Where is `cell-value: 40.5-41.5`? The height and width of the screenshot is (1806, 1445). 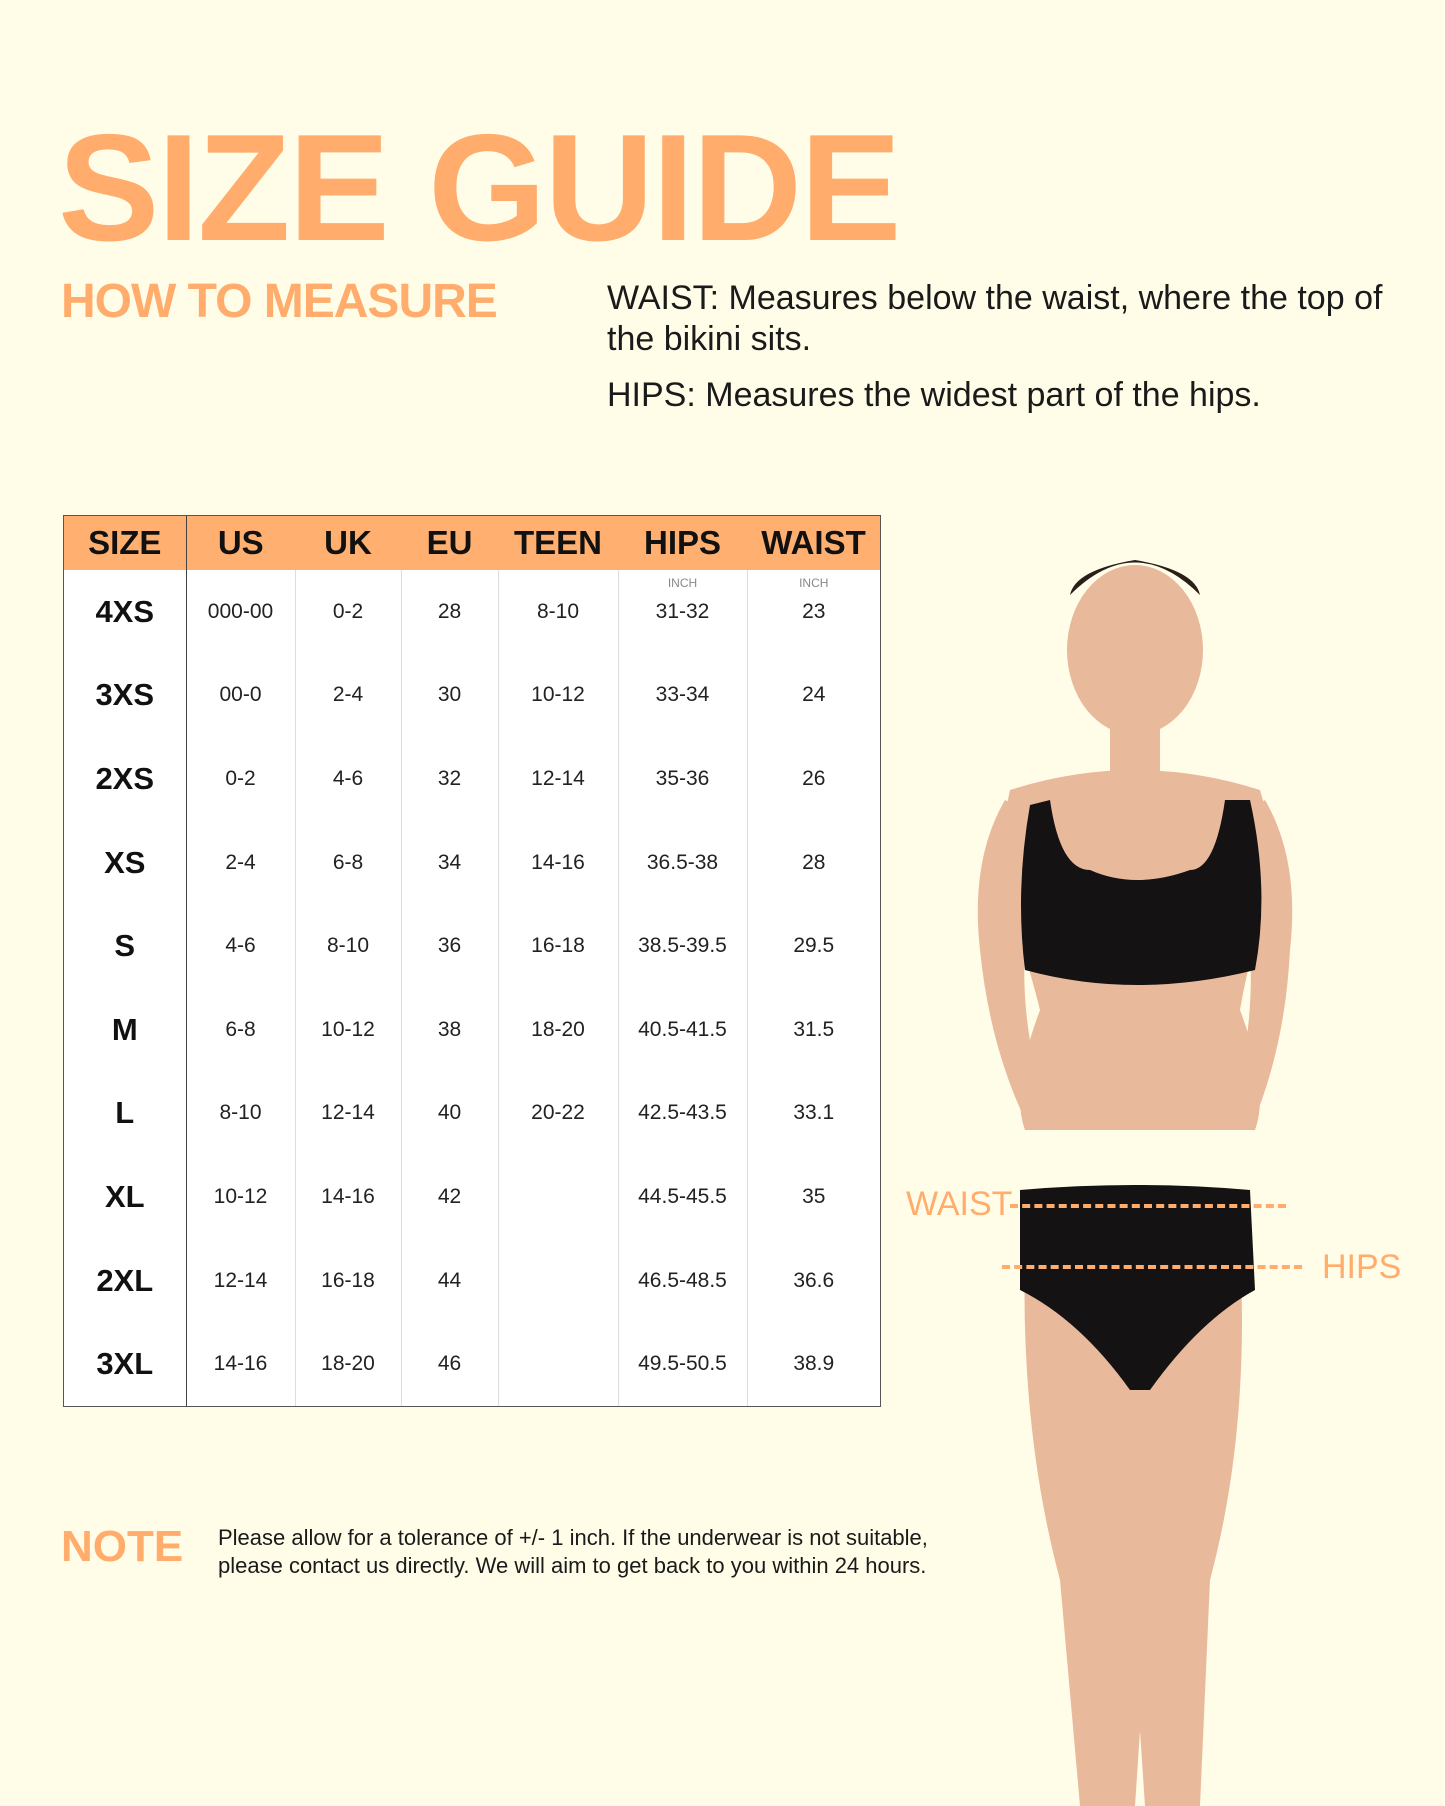
cell-value: 40.5-41.5 is located at coordinates (682, 1029).